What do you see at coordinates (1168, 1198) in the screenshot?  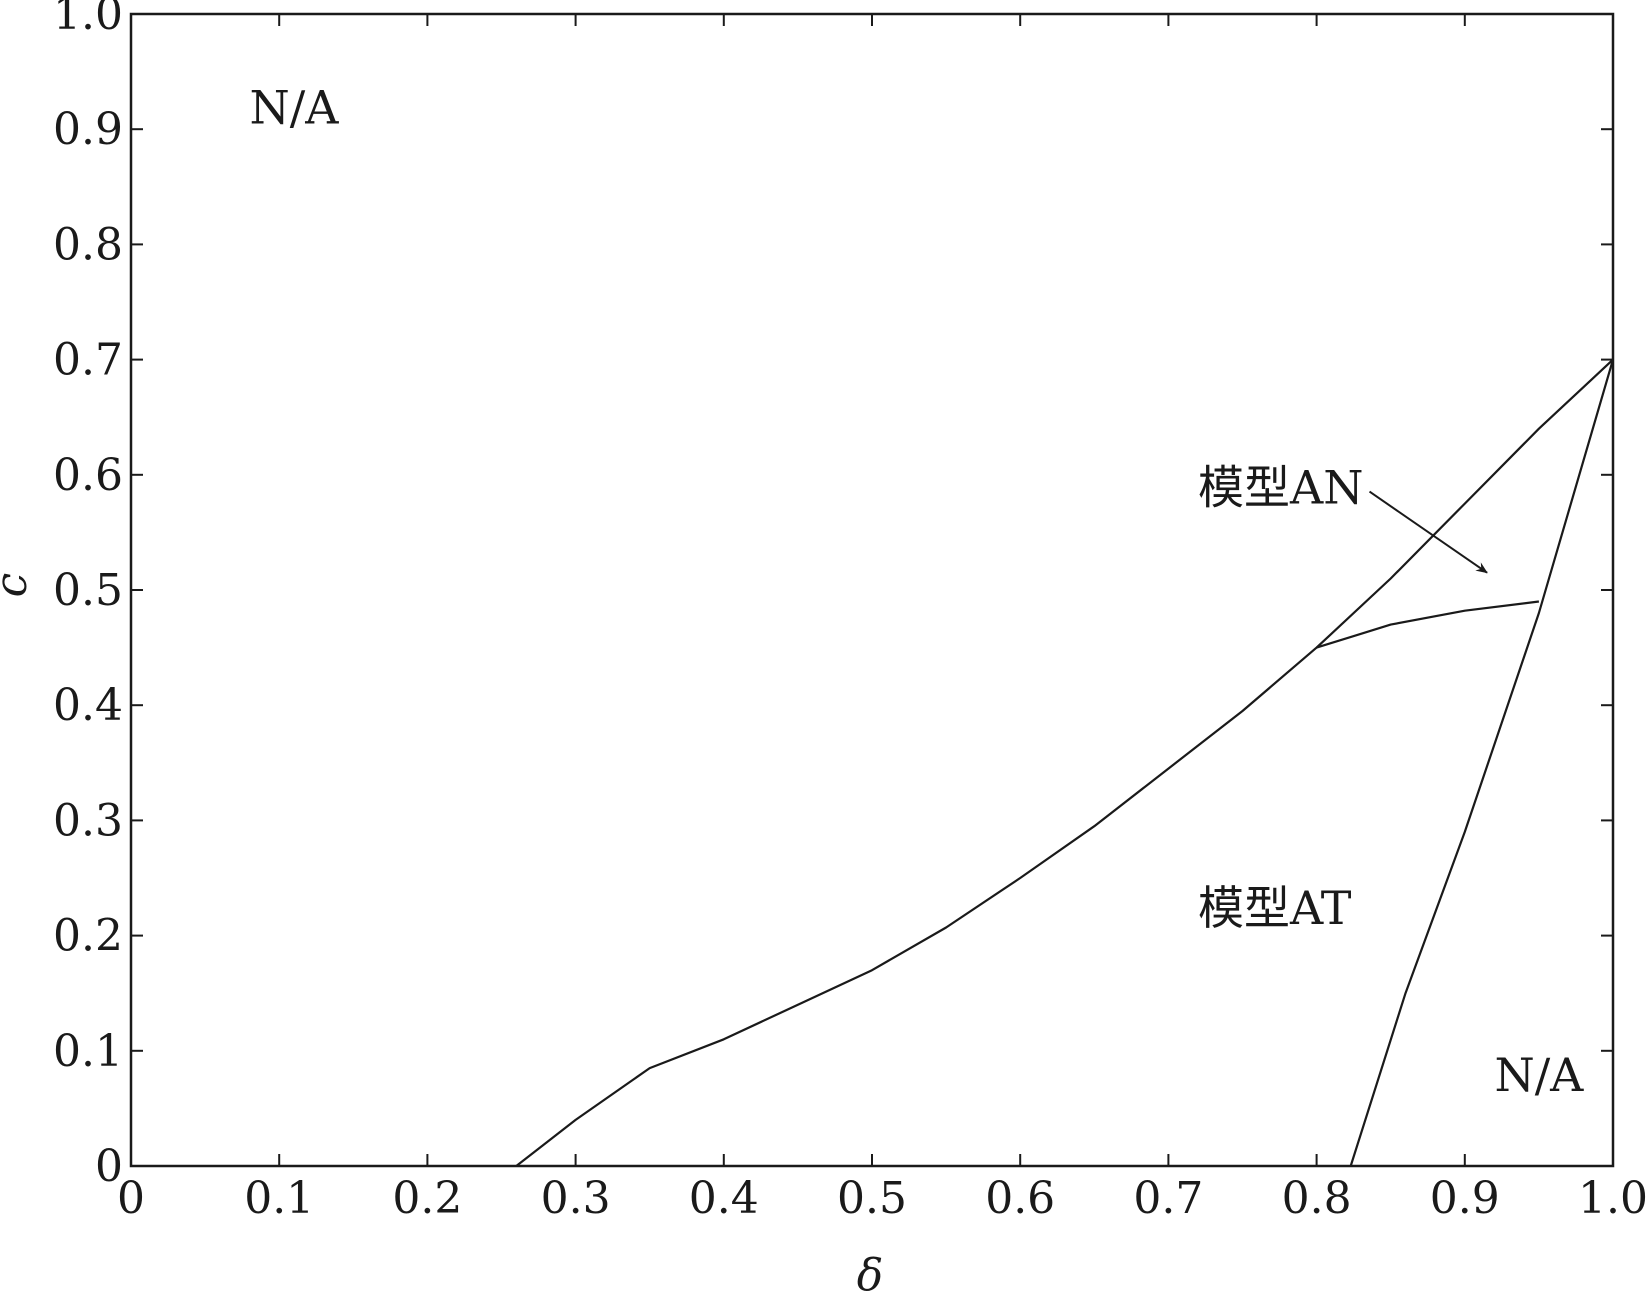 I see `x-tick-label: 0.7` at bounding box center [1168, 1198].